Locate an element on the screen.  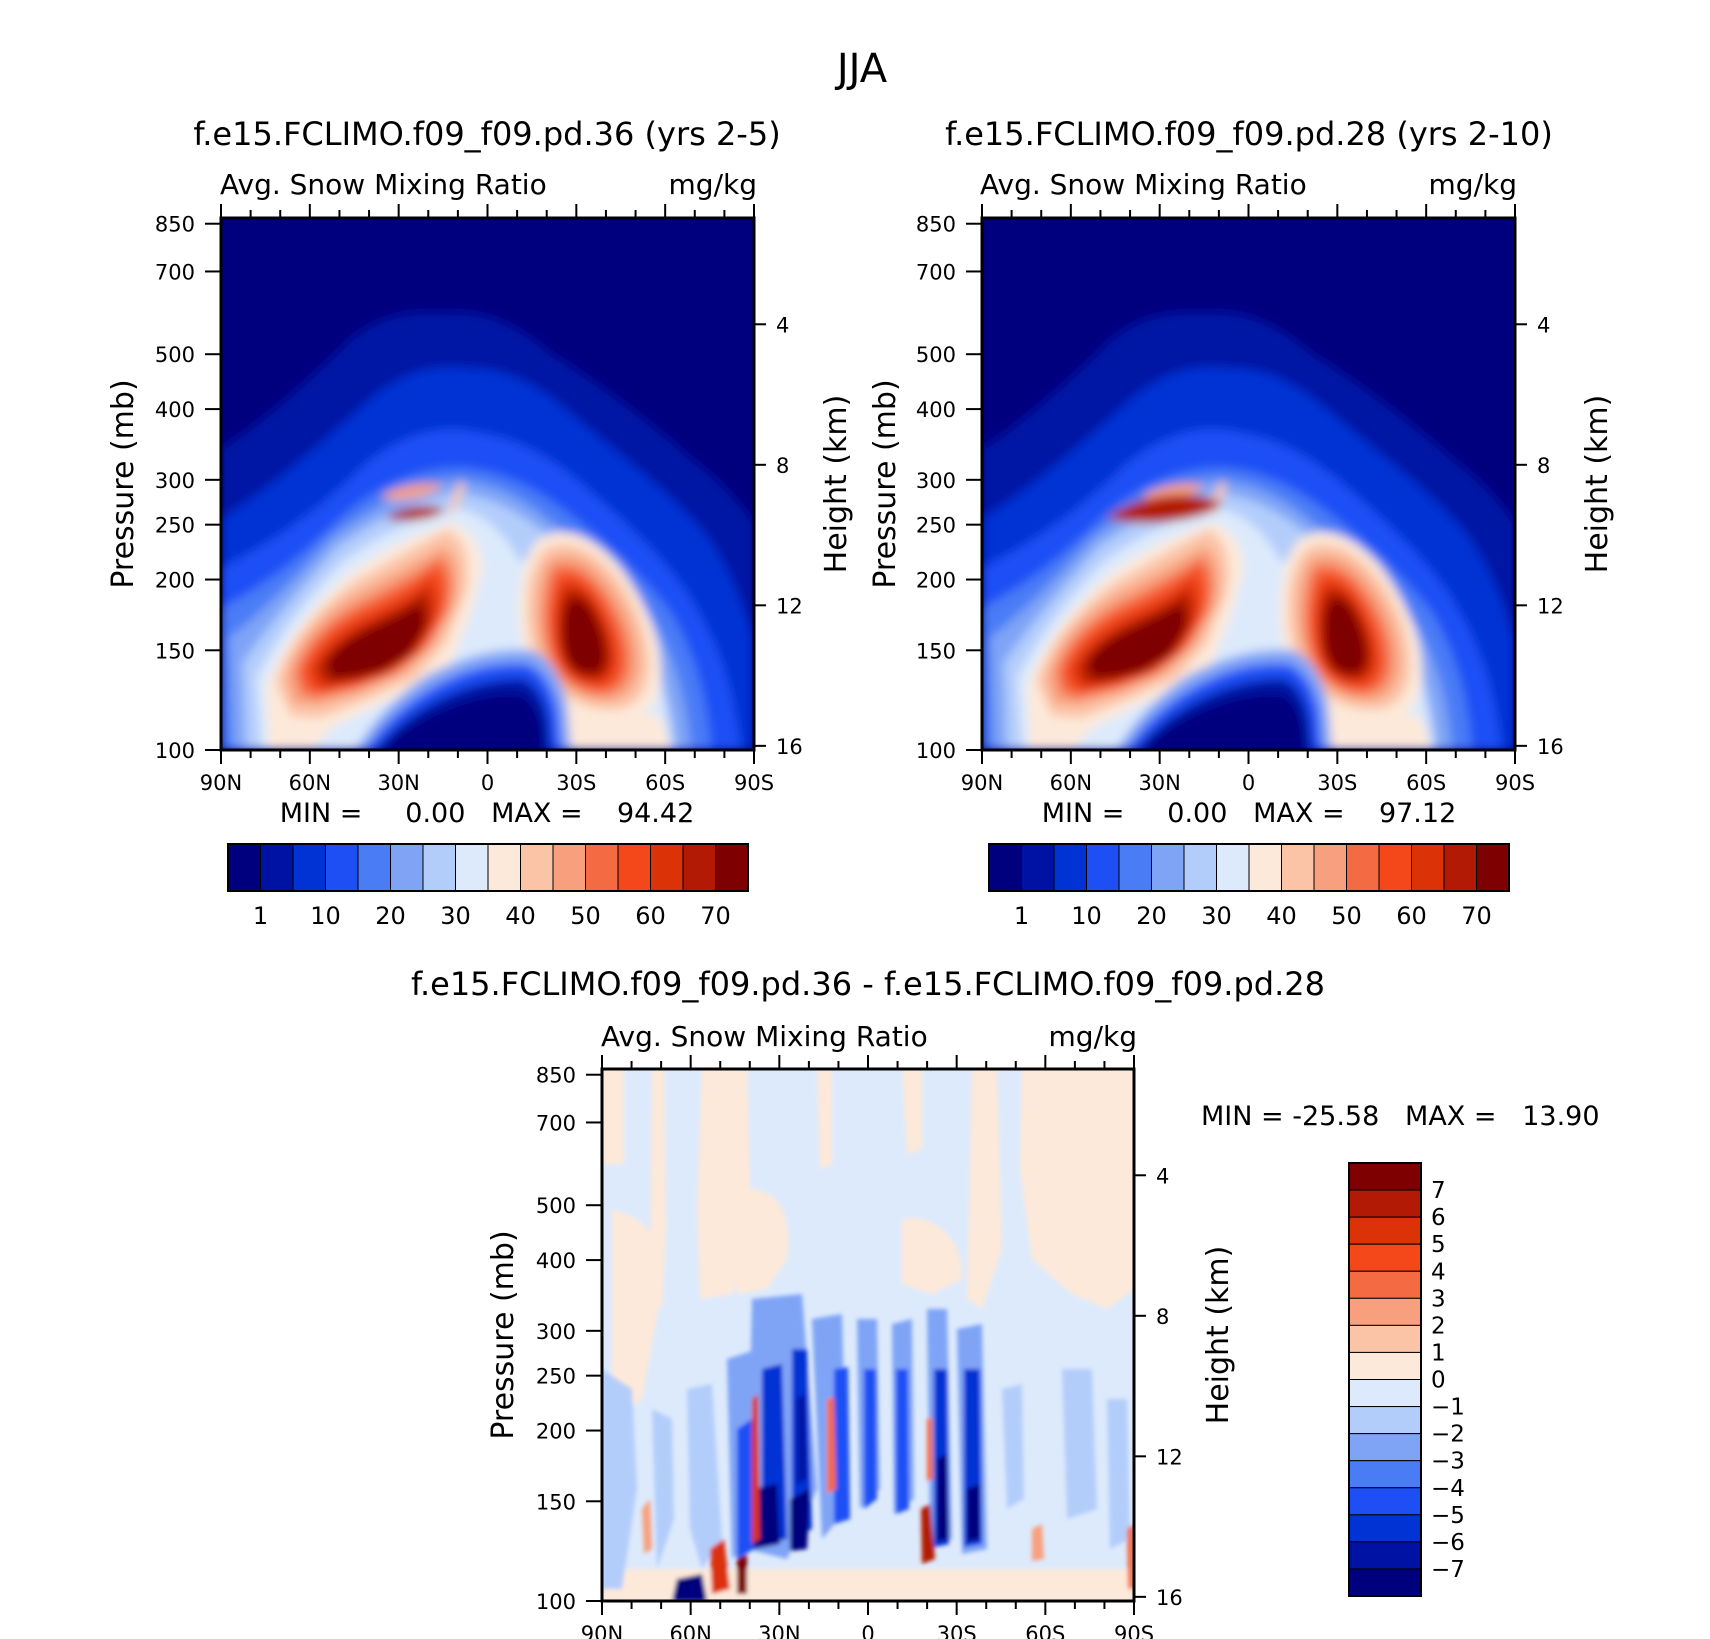
y-tick-label: 700 is located at coordinates (175, 272).